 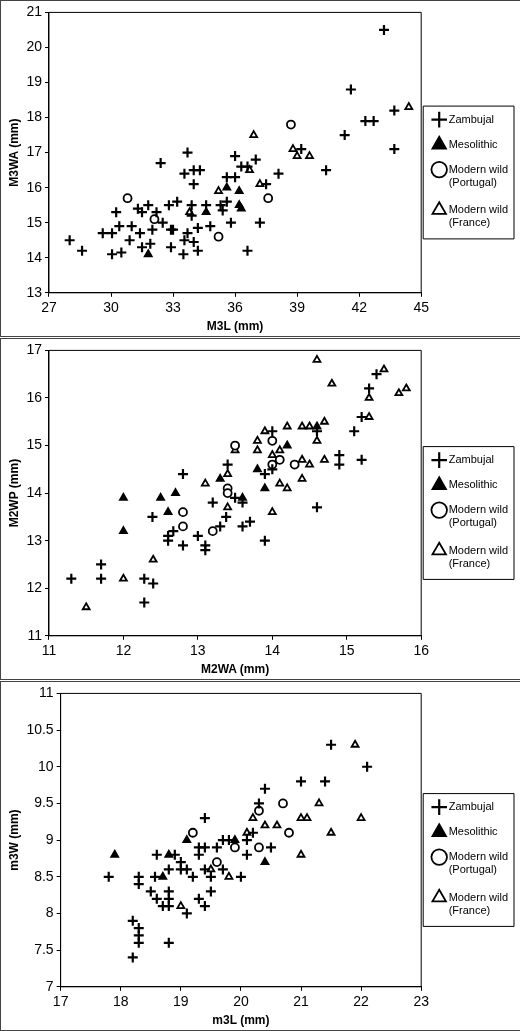 I want to click on legend-label: Mesolithic, so click(x=473, y=484).